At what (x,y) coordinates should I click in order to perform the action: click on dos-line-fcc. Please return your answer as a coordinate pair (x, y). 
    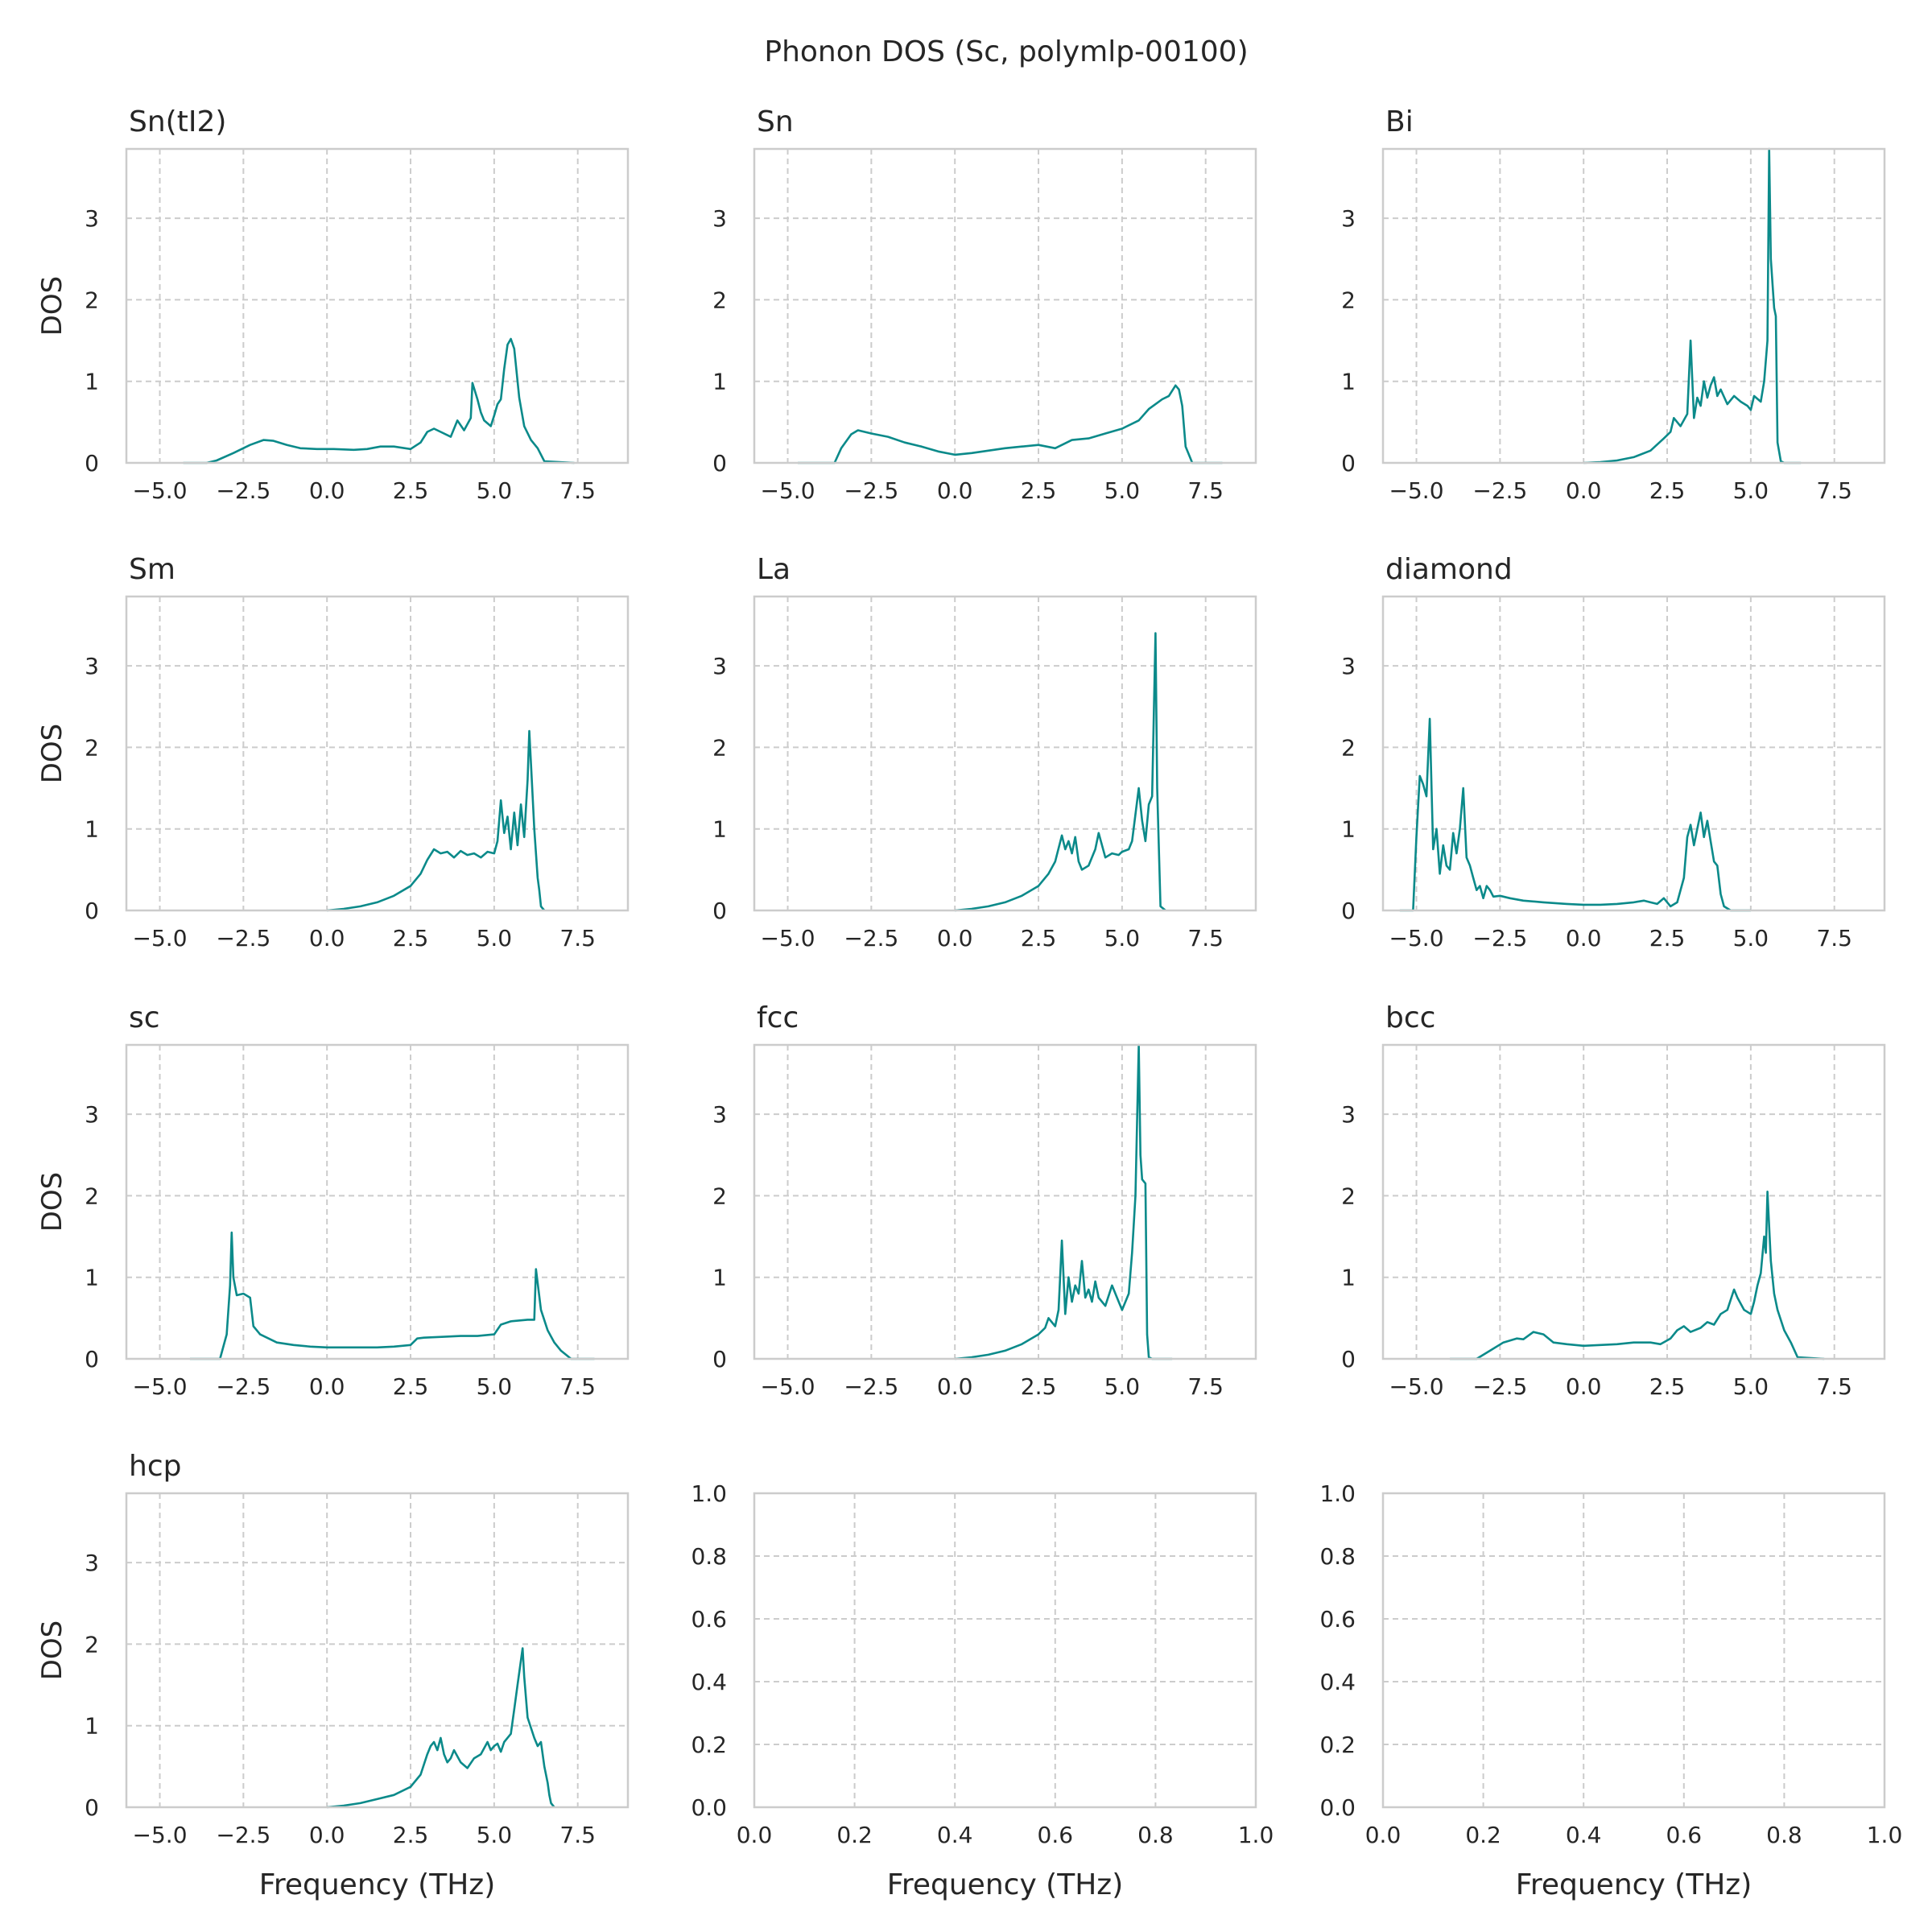
    Looking at the image, I should click on (1064, 1201).